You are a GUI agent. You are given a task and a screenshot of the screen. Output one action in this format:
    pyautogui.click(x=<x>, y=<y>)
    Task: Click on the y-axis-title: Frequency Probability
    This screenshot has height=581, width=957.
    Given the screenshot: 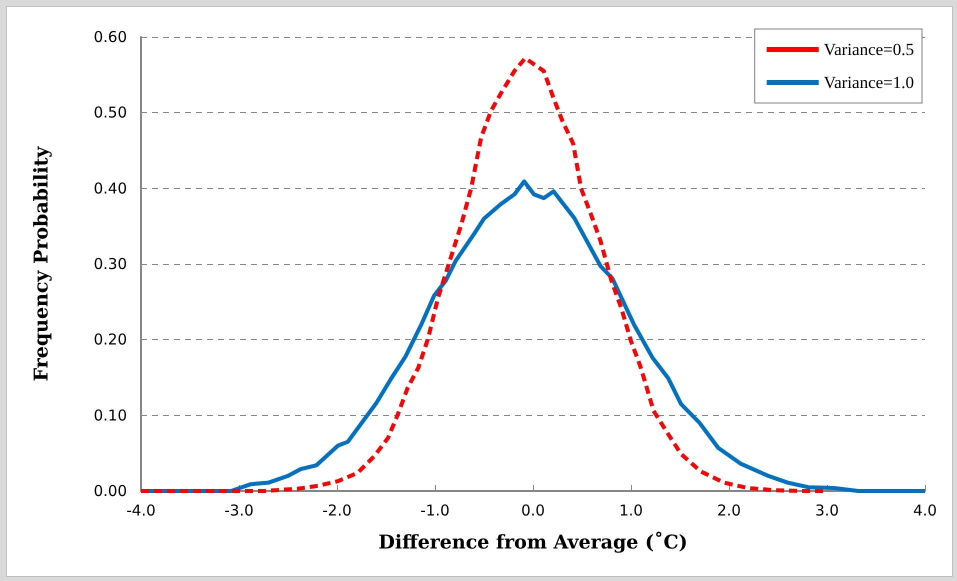 What is the action you would take?
    pyautogui.click(x=41, y=264)
    